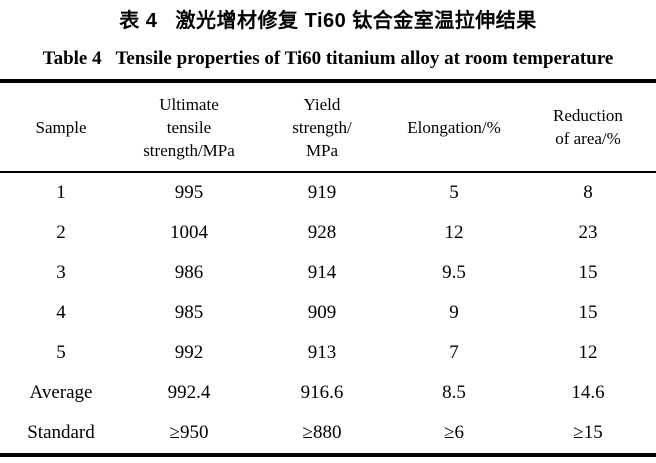 The width and height of the screenshot is (656, 463). I want to click on table-row-standard: Standard ≥950 ≥880 ≥6 ≥15, so click(328, 434).